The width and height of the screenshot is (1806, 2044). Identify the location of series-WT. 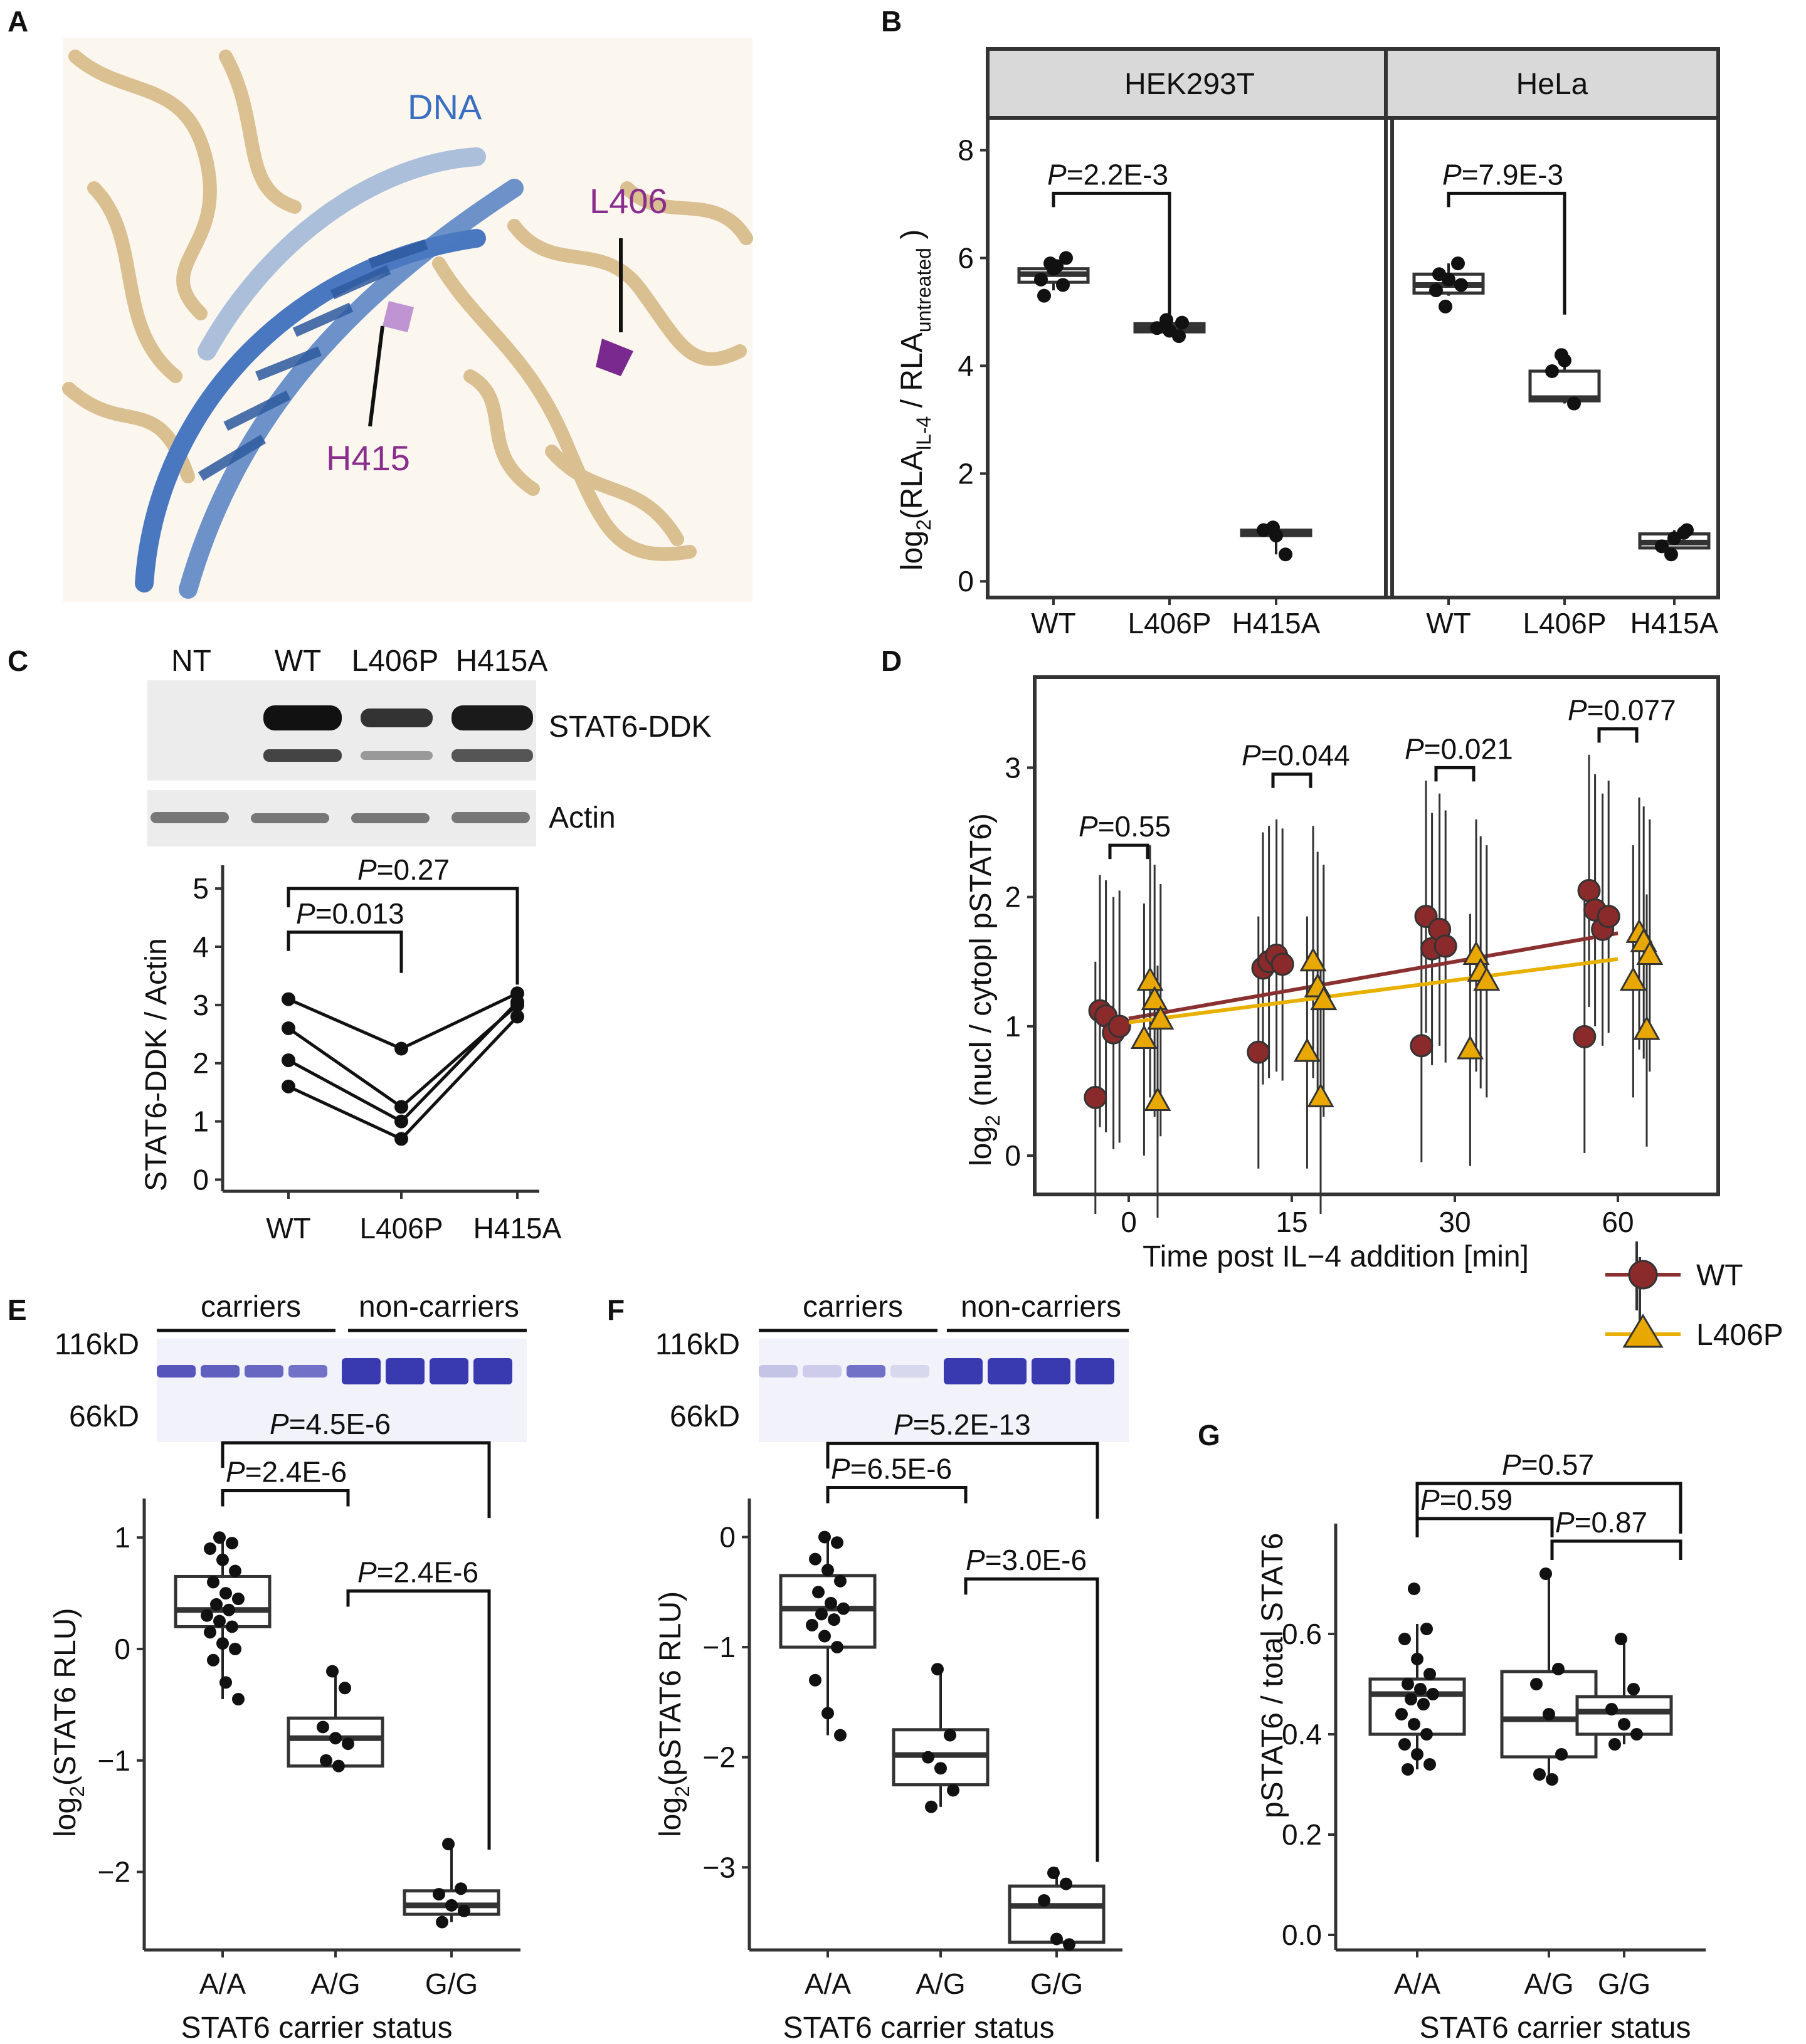
(1352, 984).